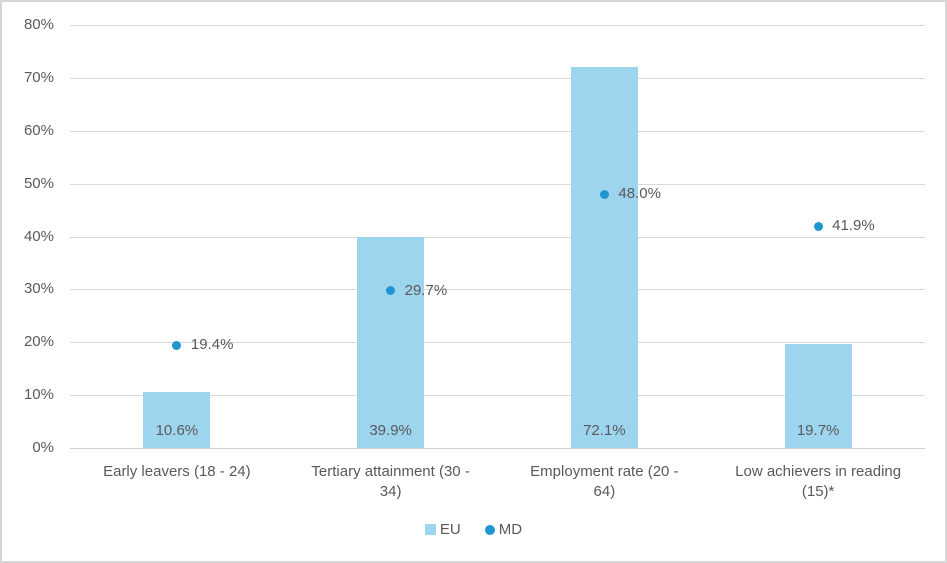  I want to click on y-axis-tick-label: 10%, so click(38, 395).